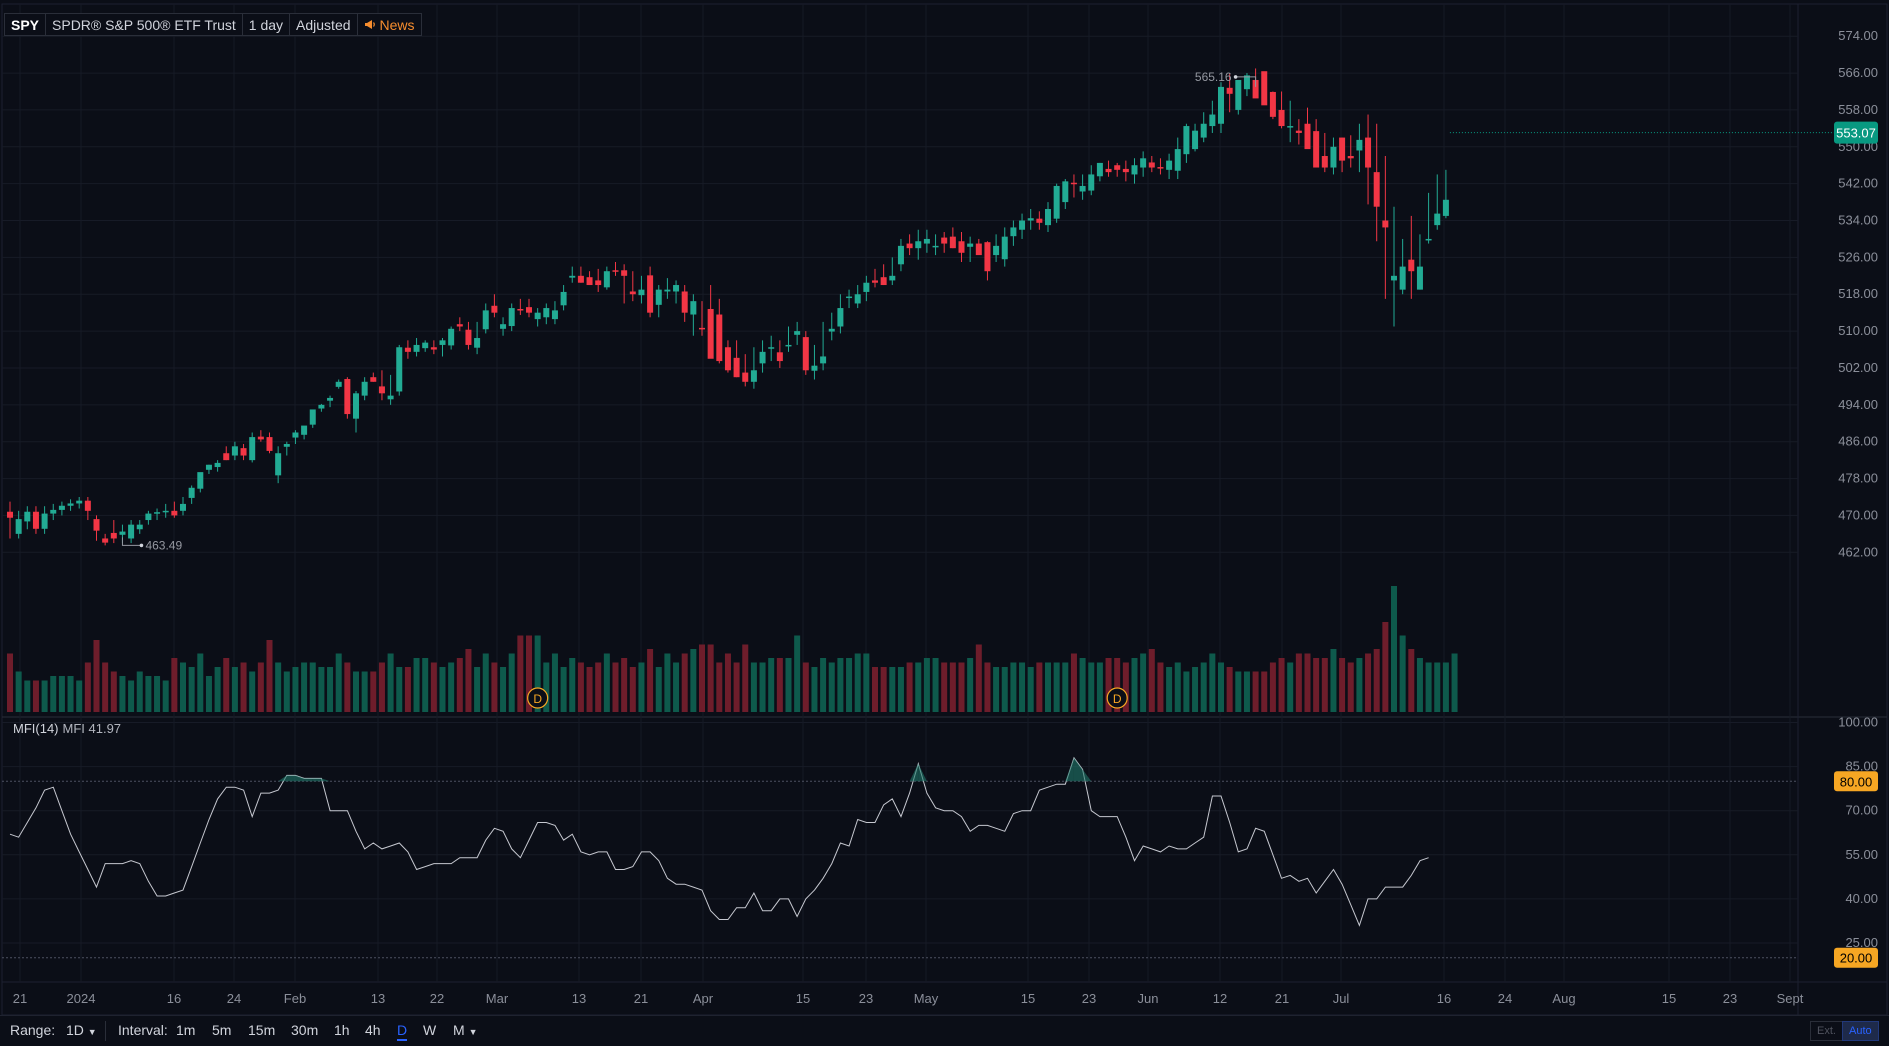  What do you see at coordinates (373, 1030) in the screenshot?
I see `interval-4h: 4h` at bounding box center [373, 1030].